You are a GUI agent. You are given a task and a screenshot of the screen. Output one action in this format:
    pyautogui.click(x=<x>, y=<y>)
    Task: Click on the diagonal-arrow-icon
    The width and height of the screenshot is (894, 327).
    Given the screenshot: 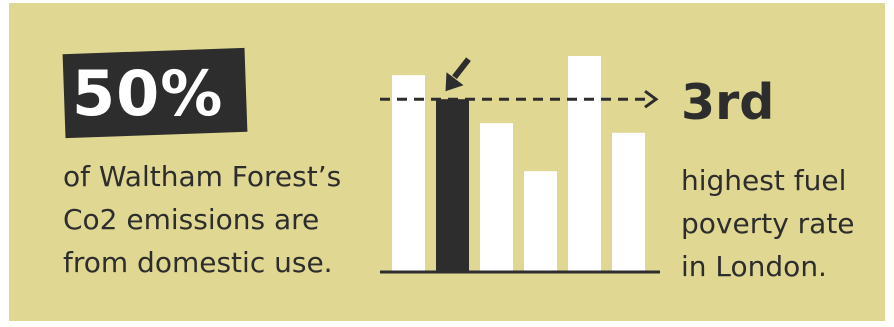 What is the action you would take?
    pyautogui.click(x=458, y=74)
    